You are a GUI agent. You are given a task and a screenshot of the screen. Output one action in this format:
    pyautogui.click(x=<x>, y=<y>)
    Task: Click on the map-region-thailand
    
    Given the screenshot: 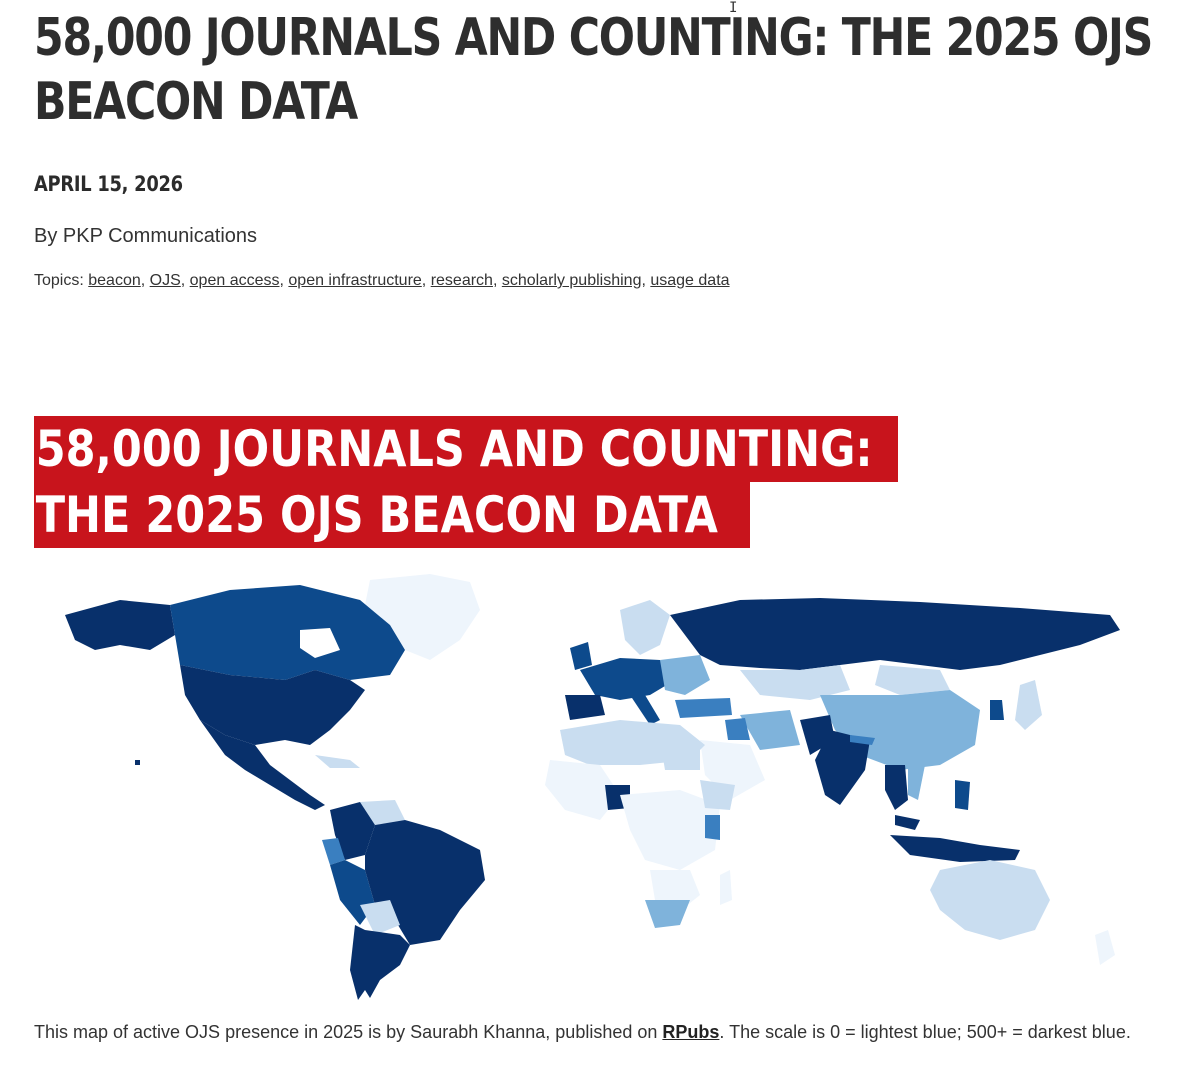 What is the action you would take?
    pyautogui.click(x=896, y=787)
    